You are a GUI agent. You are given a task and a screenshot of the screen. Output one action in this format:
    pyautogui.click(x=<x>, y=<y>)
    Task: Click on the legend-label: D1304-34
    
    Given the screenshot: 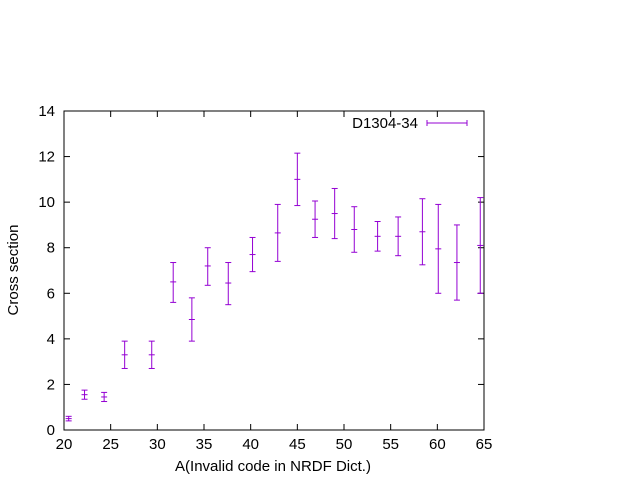 What is the action you would take?
    pyautogui.click(x=385, y=123)
    